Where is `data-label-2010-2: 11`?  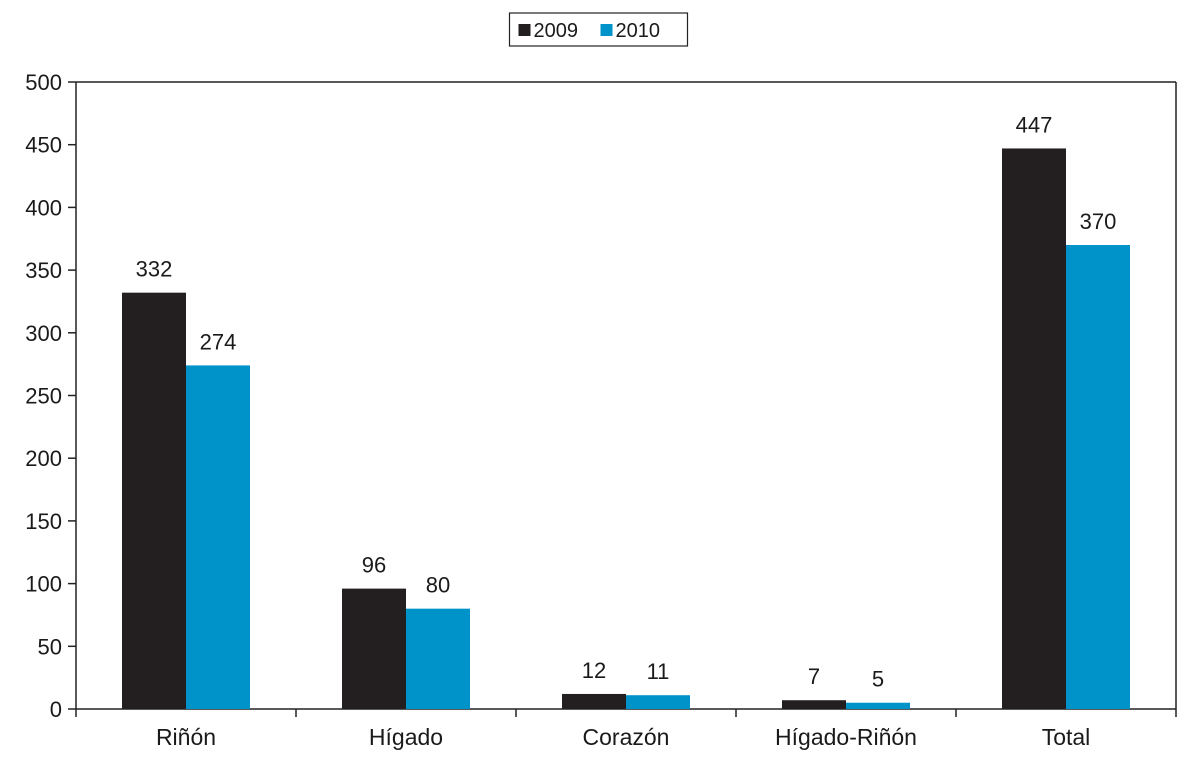
data-label-2010-2: 11 is located at coordinates (658, 671).